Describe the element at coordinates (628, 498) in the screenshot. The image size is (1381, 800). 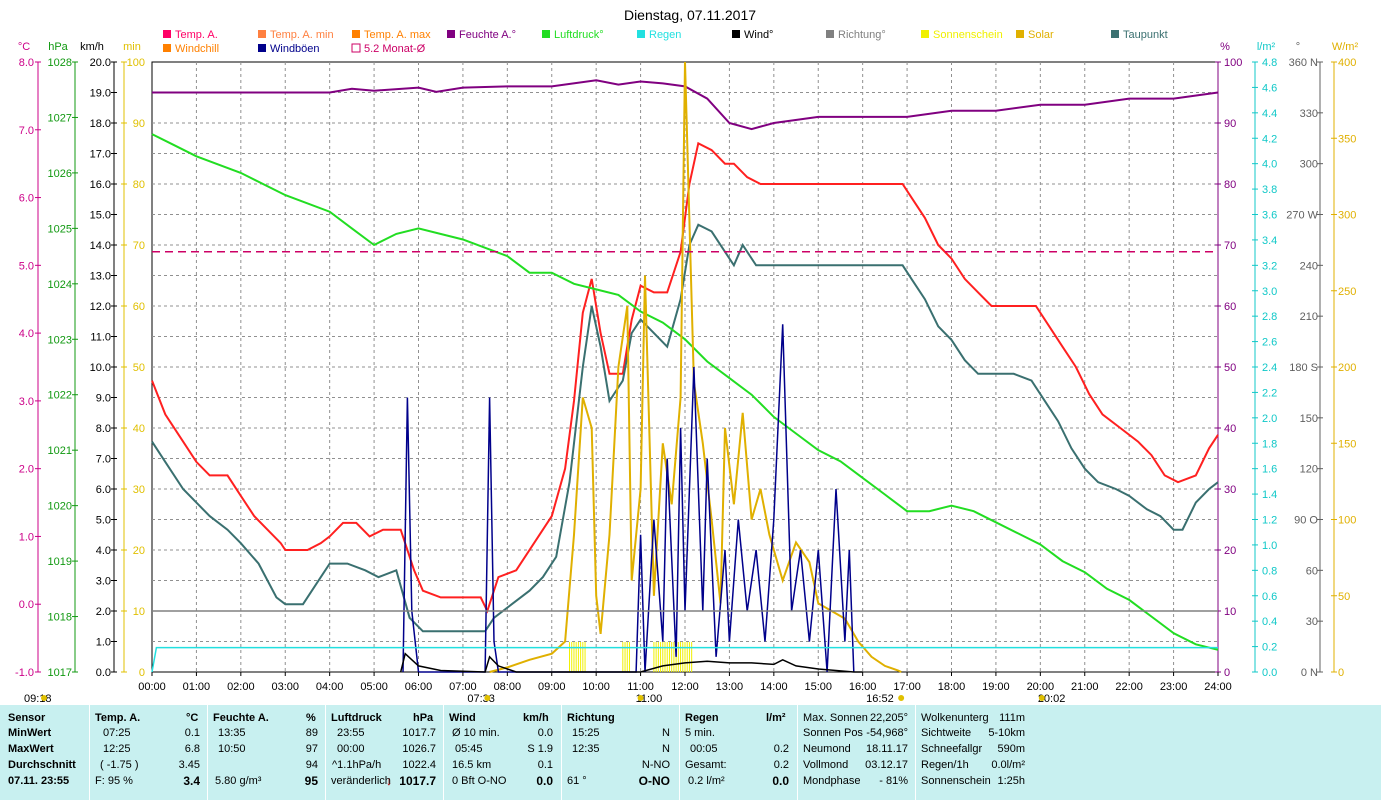
I see `series-line-windb-en` at that location.